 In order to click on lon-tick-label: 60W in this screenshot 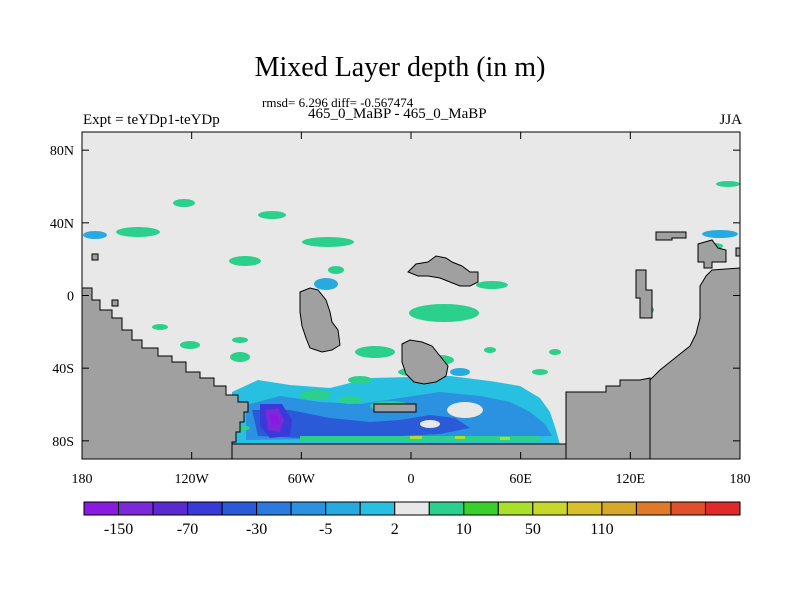, I will do `click(302, 479)`.